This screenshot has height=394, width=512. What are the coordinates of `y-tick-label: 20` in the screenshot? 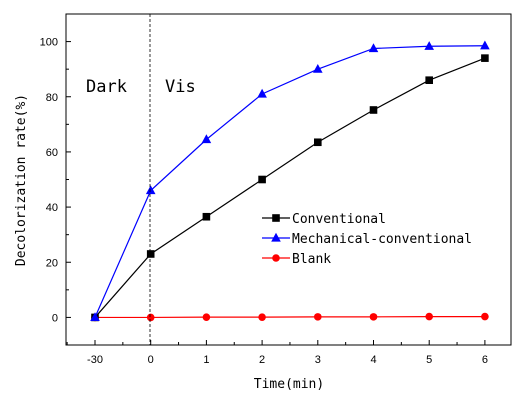 It's located at (52, 263).